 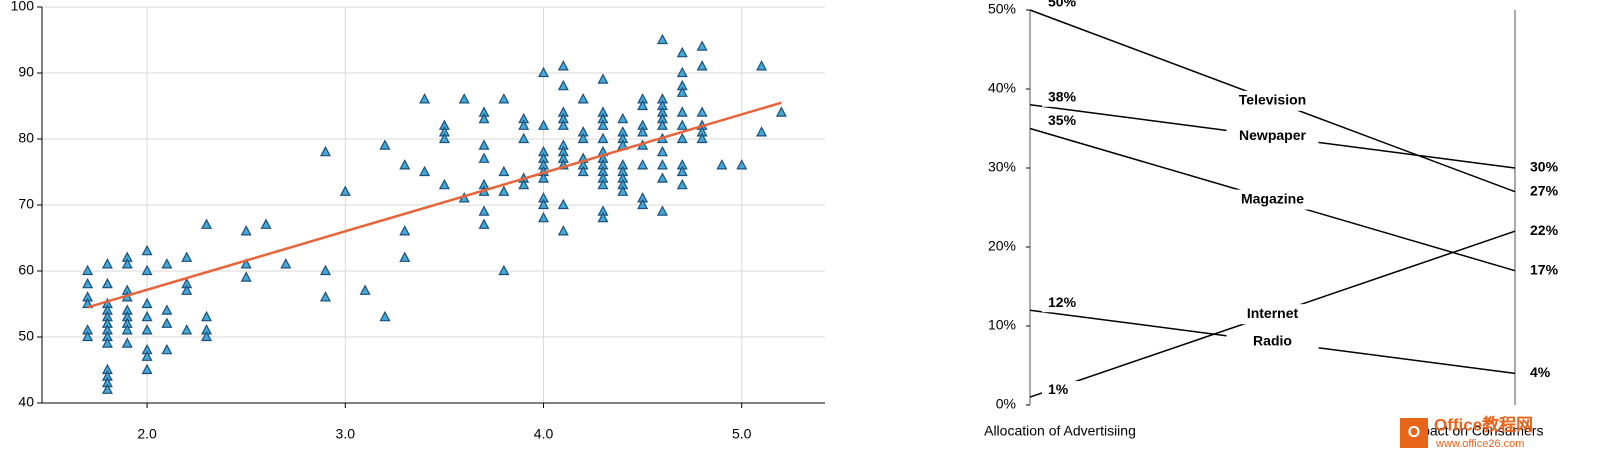 I want to click on y-tick-label: 30%, so click(x=1002, y=167).